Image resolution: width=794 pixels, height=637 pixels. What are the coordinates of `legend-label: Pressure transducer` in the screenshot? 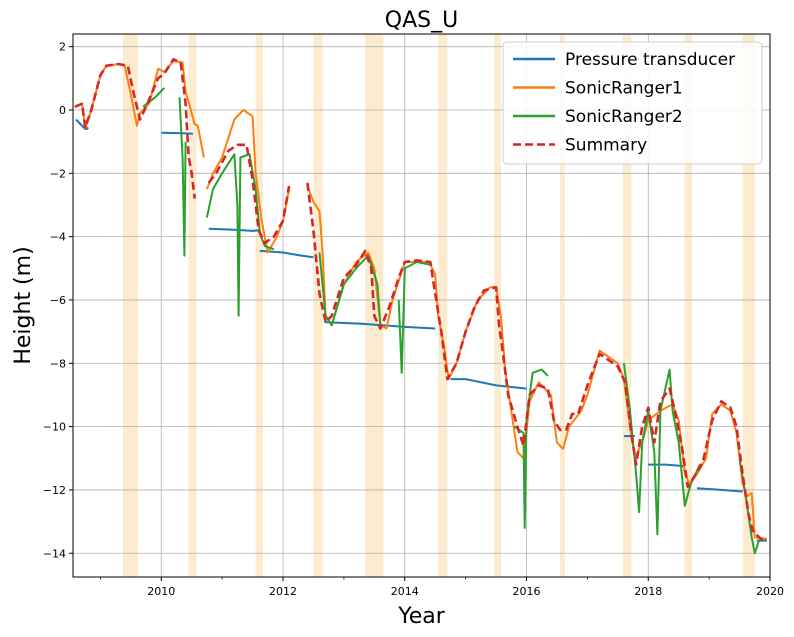 It's located at (650, 60).